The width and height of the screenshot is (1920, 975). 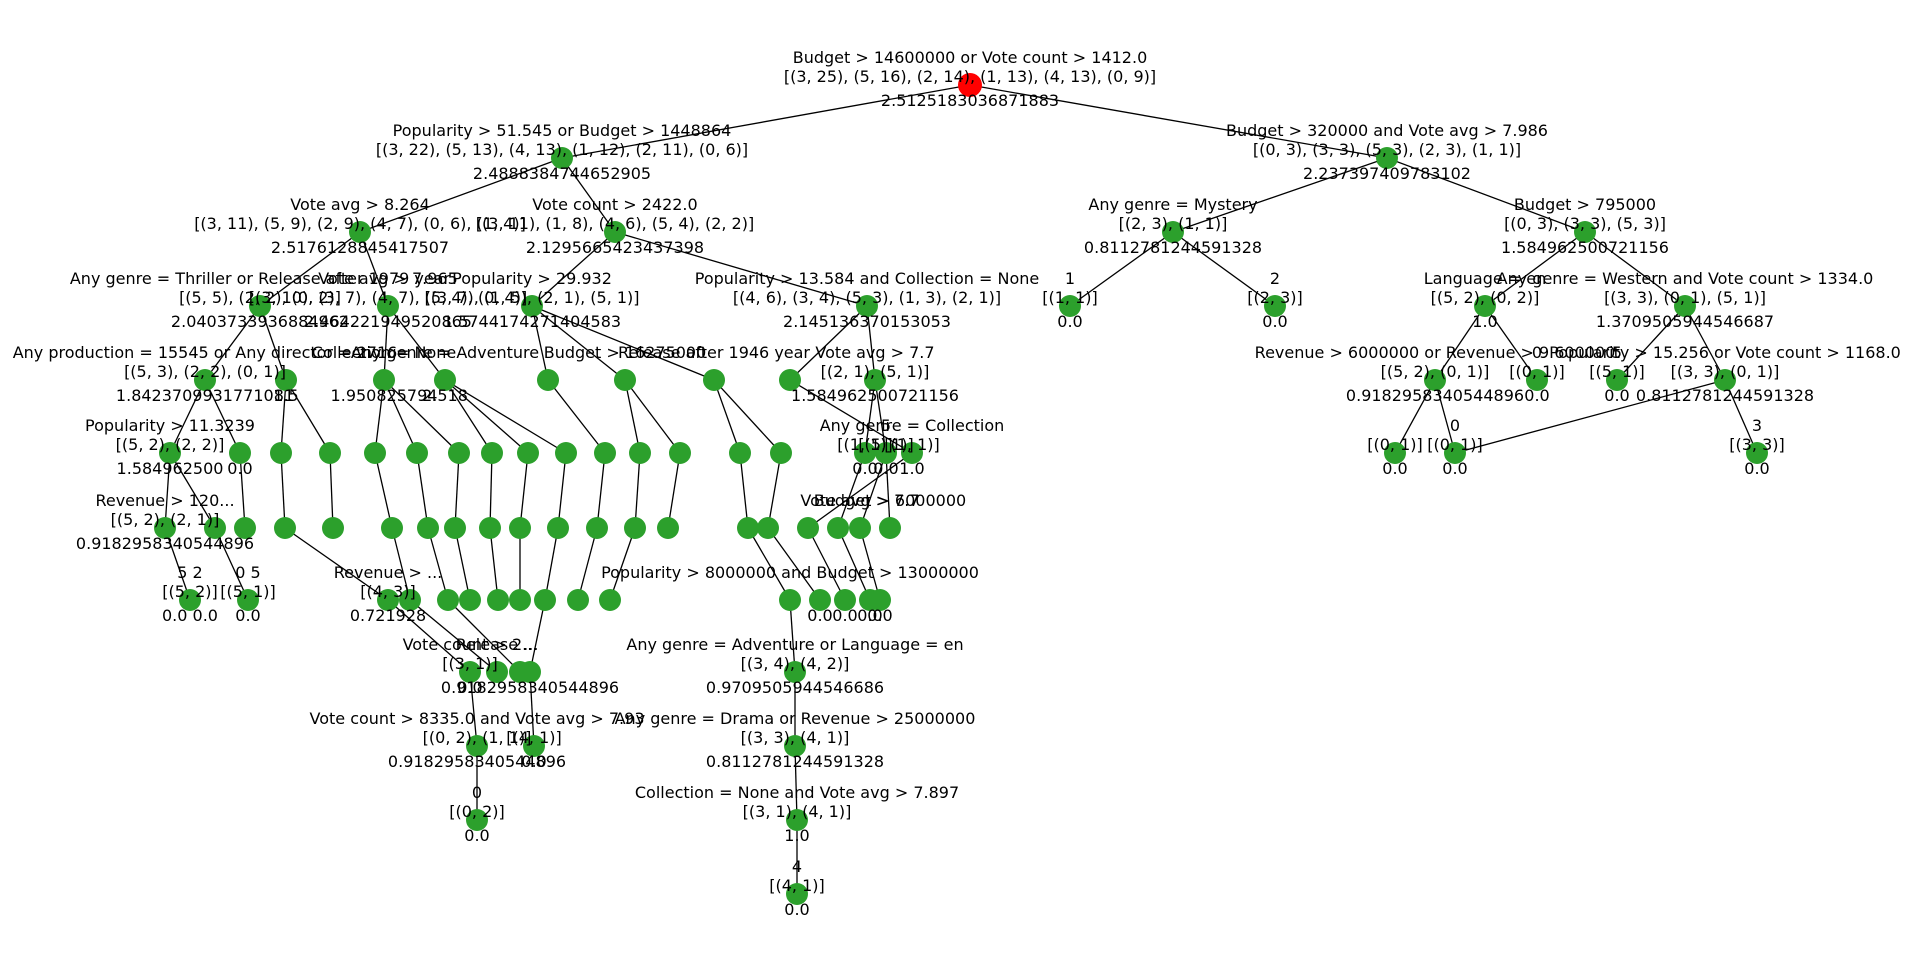 What do you see at coordinates (384, 352) in the screenshot?
I see `node-split-label: Collection = None` at bounding box center [384, 352].